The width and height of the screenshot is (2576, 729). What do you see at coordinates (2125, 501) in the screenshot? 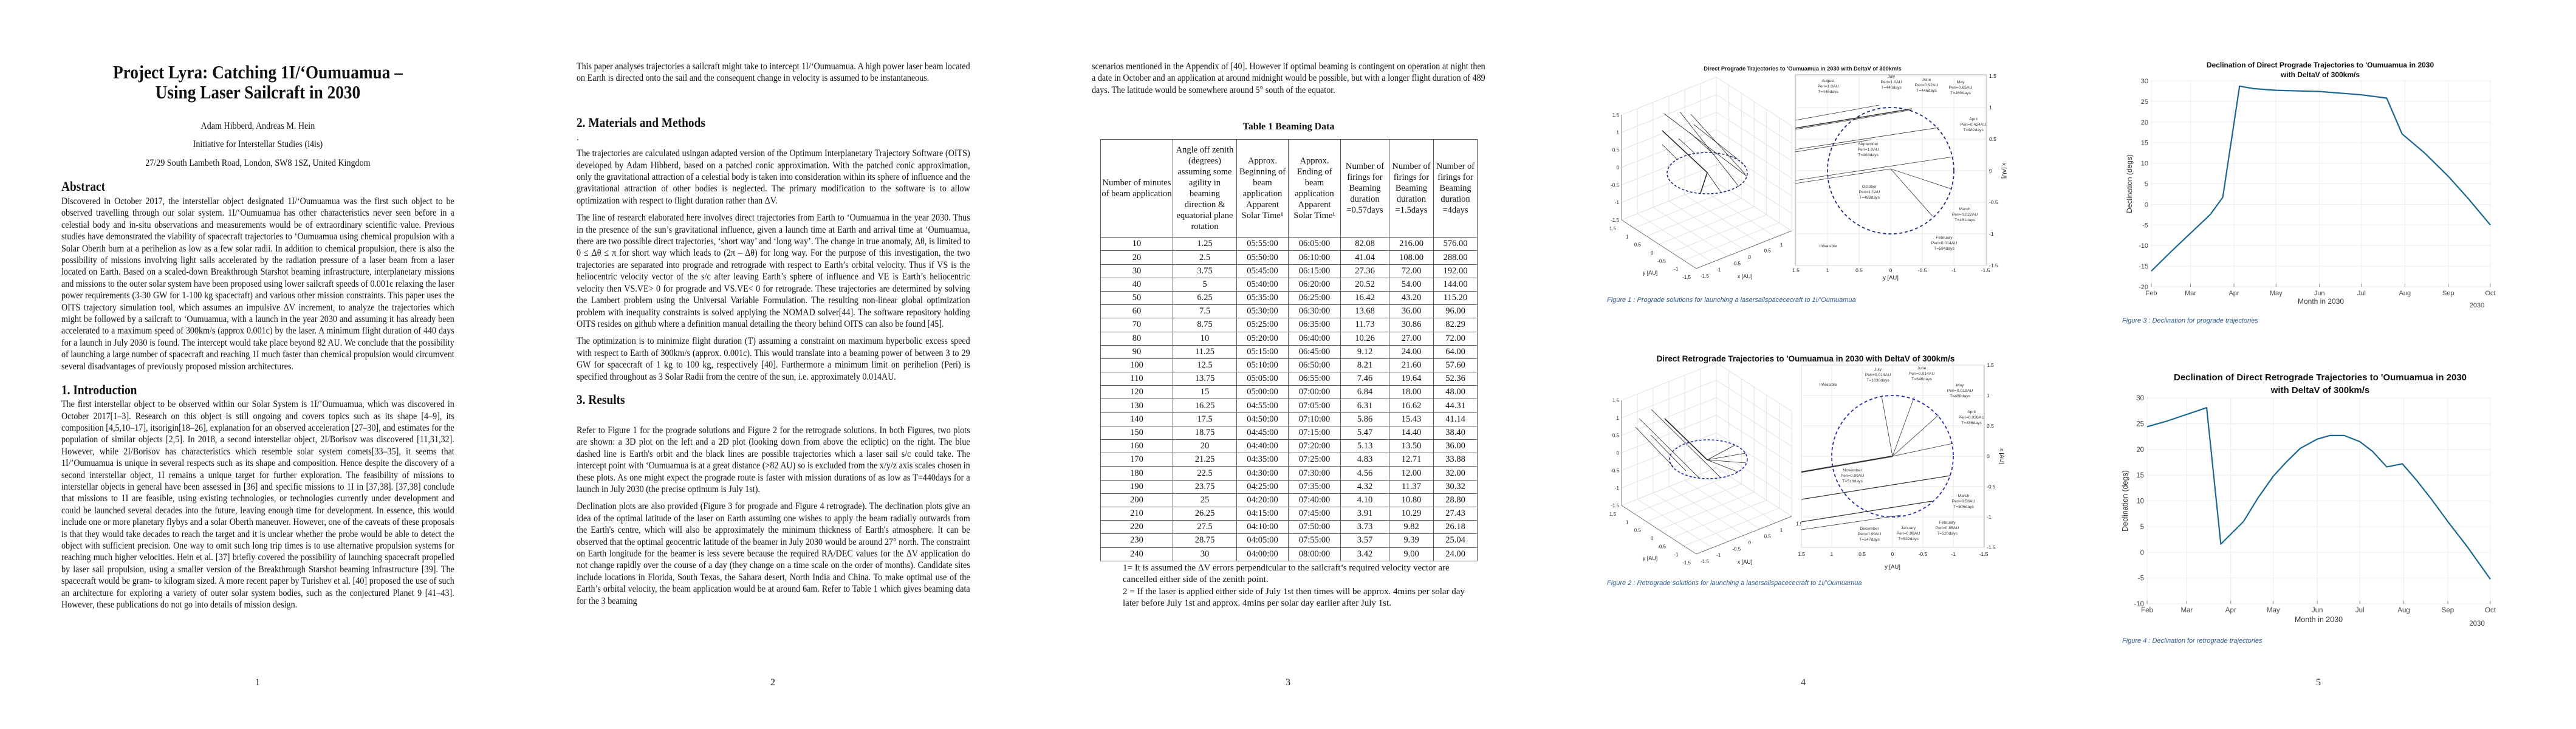
I see `y-axis-label: Declination (degs)` at bounding box center [2125, 501].